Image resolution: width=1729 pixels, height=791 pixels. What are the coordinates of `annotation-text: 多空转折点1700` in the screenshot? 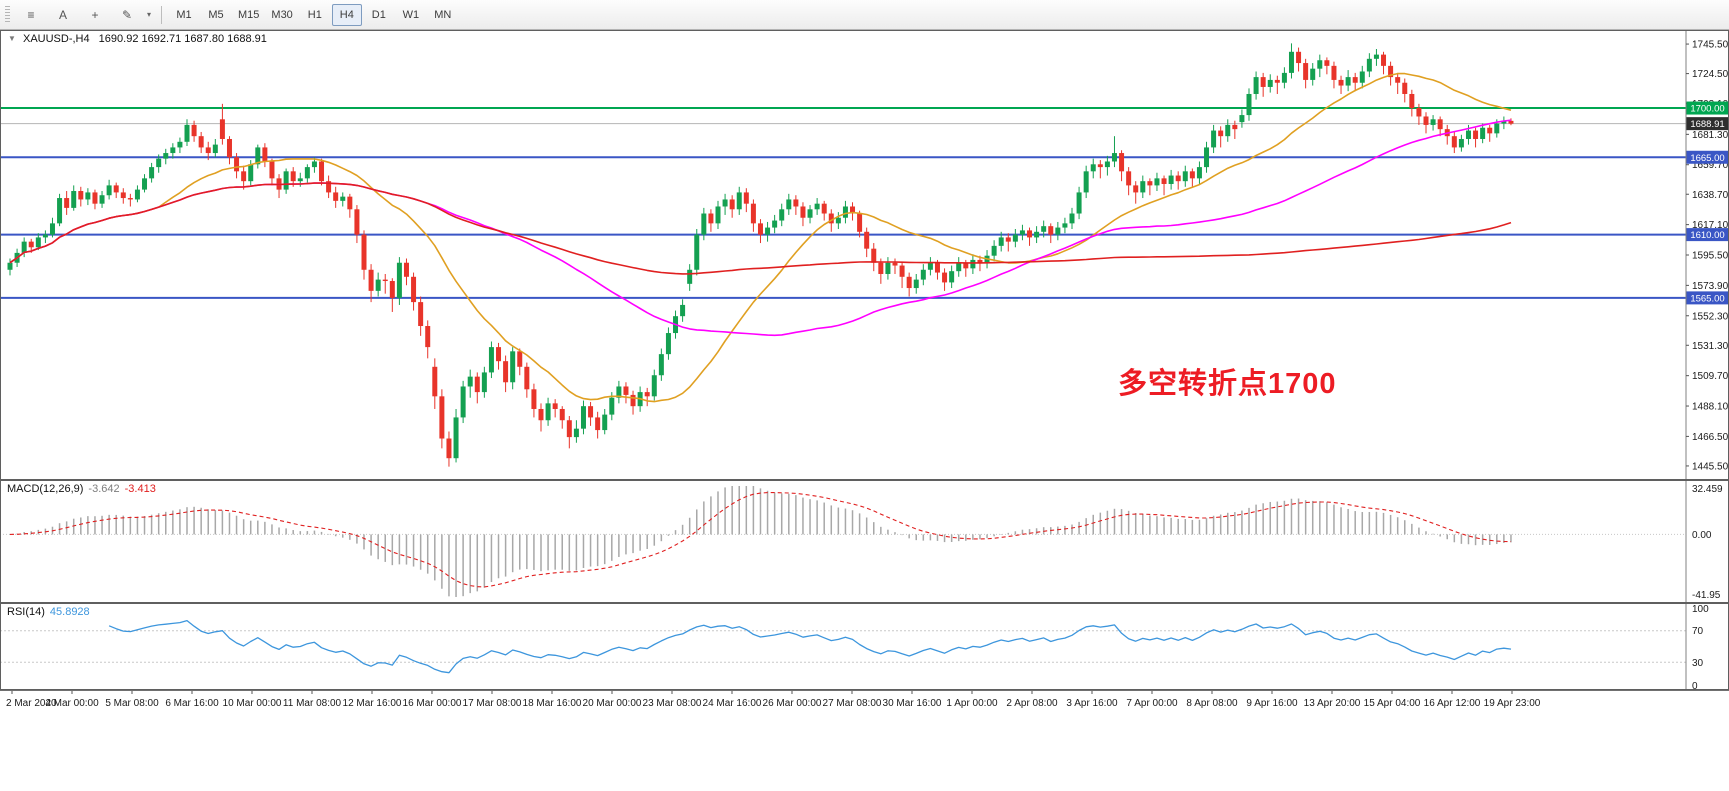 It's located at (1227, 384).